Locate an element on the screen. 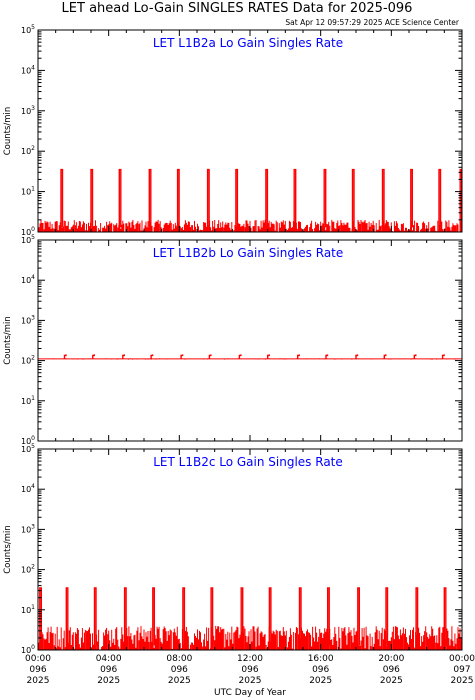 Image resolution: width=475 pixels, height=700 pixels. panel-title: LET L1B2a Lo Gain Singles Rate is located at coordinates (248, 43).